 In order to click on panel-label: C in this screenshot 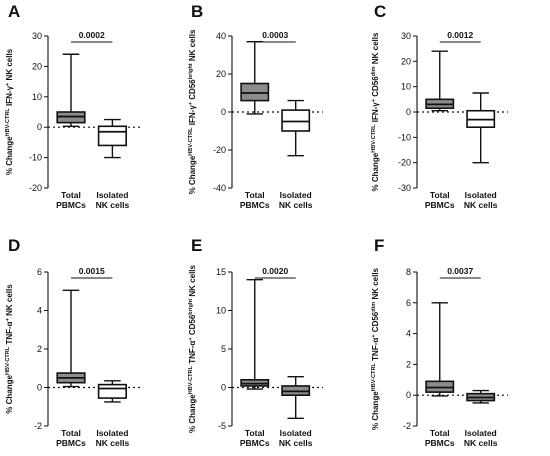, I will do `click(380, 11)`.